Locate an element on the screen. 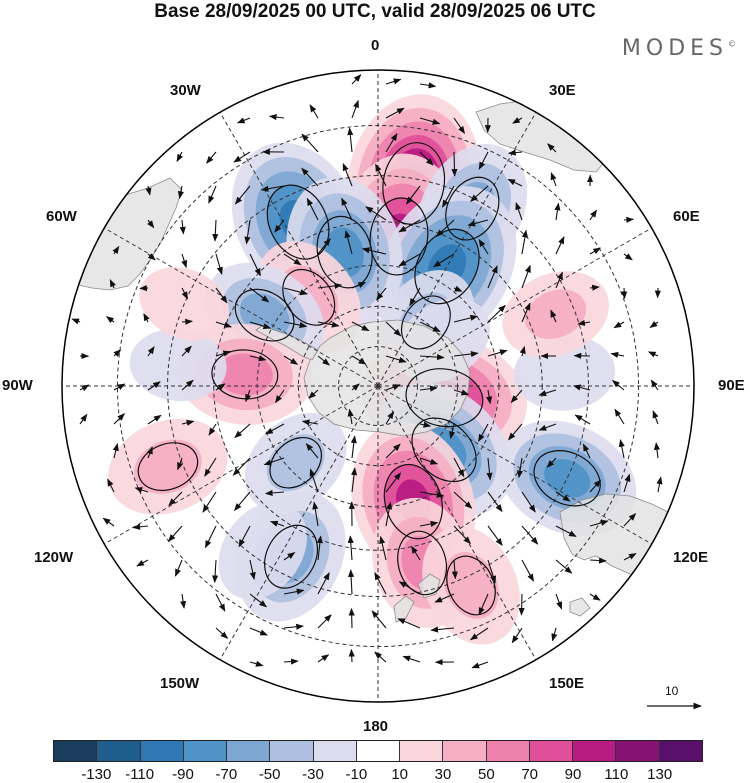 The height and width of the screenshot is (783, 750). colorbar-tick-label: -50 is located at coordinates (269, 774).